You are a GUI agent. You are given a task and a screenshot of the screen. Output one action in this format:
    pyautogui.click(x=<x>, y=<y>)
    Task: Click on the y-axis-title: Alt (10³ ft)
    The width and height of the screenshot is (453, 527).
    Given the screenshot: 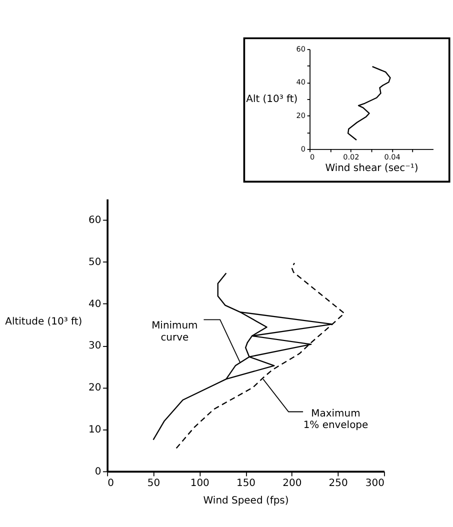 What is the action you would take?
    pyautogui.click(x=272, y=100)
    